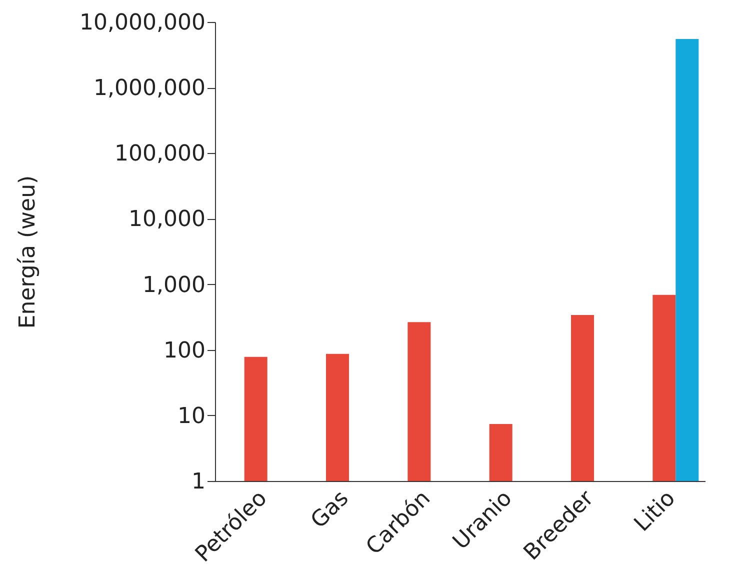 Image resolution: width=735 pixels, height=575 pixels. Describe the element at coordinates (160, 154) in the screenshot. I see `y-tick-label: 100,000` at that location.